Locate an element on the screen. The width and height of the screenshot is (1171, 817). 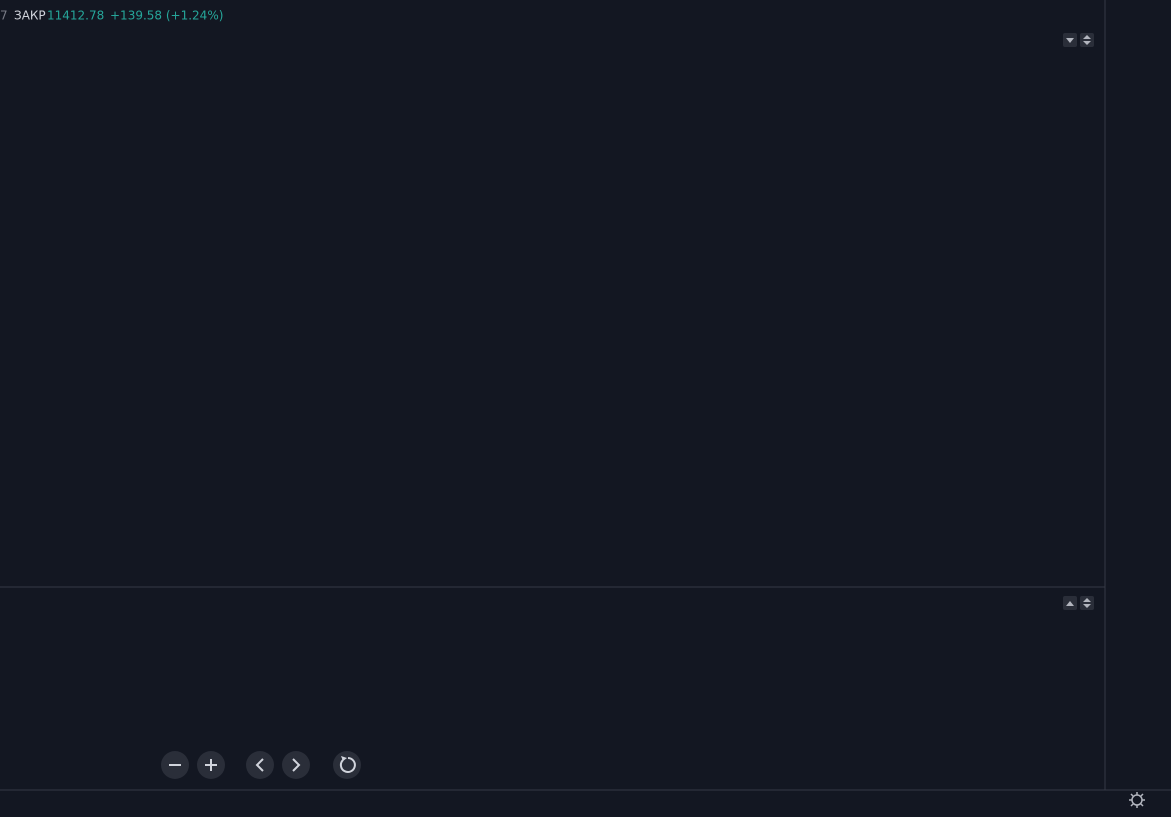
reset-button is located at coordinates (347, 765).